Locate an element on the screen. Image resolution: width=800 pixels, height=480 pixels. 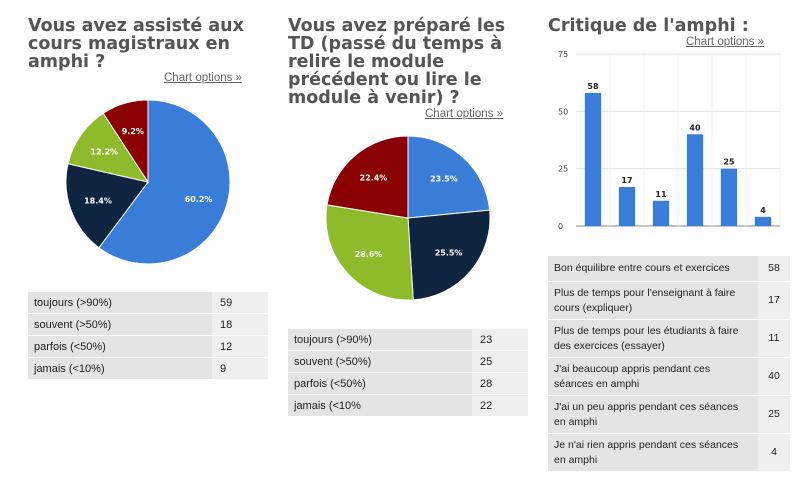
table-row: jamais (<10%) 9 is located at coordinates (148, 368).